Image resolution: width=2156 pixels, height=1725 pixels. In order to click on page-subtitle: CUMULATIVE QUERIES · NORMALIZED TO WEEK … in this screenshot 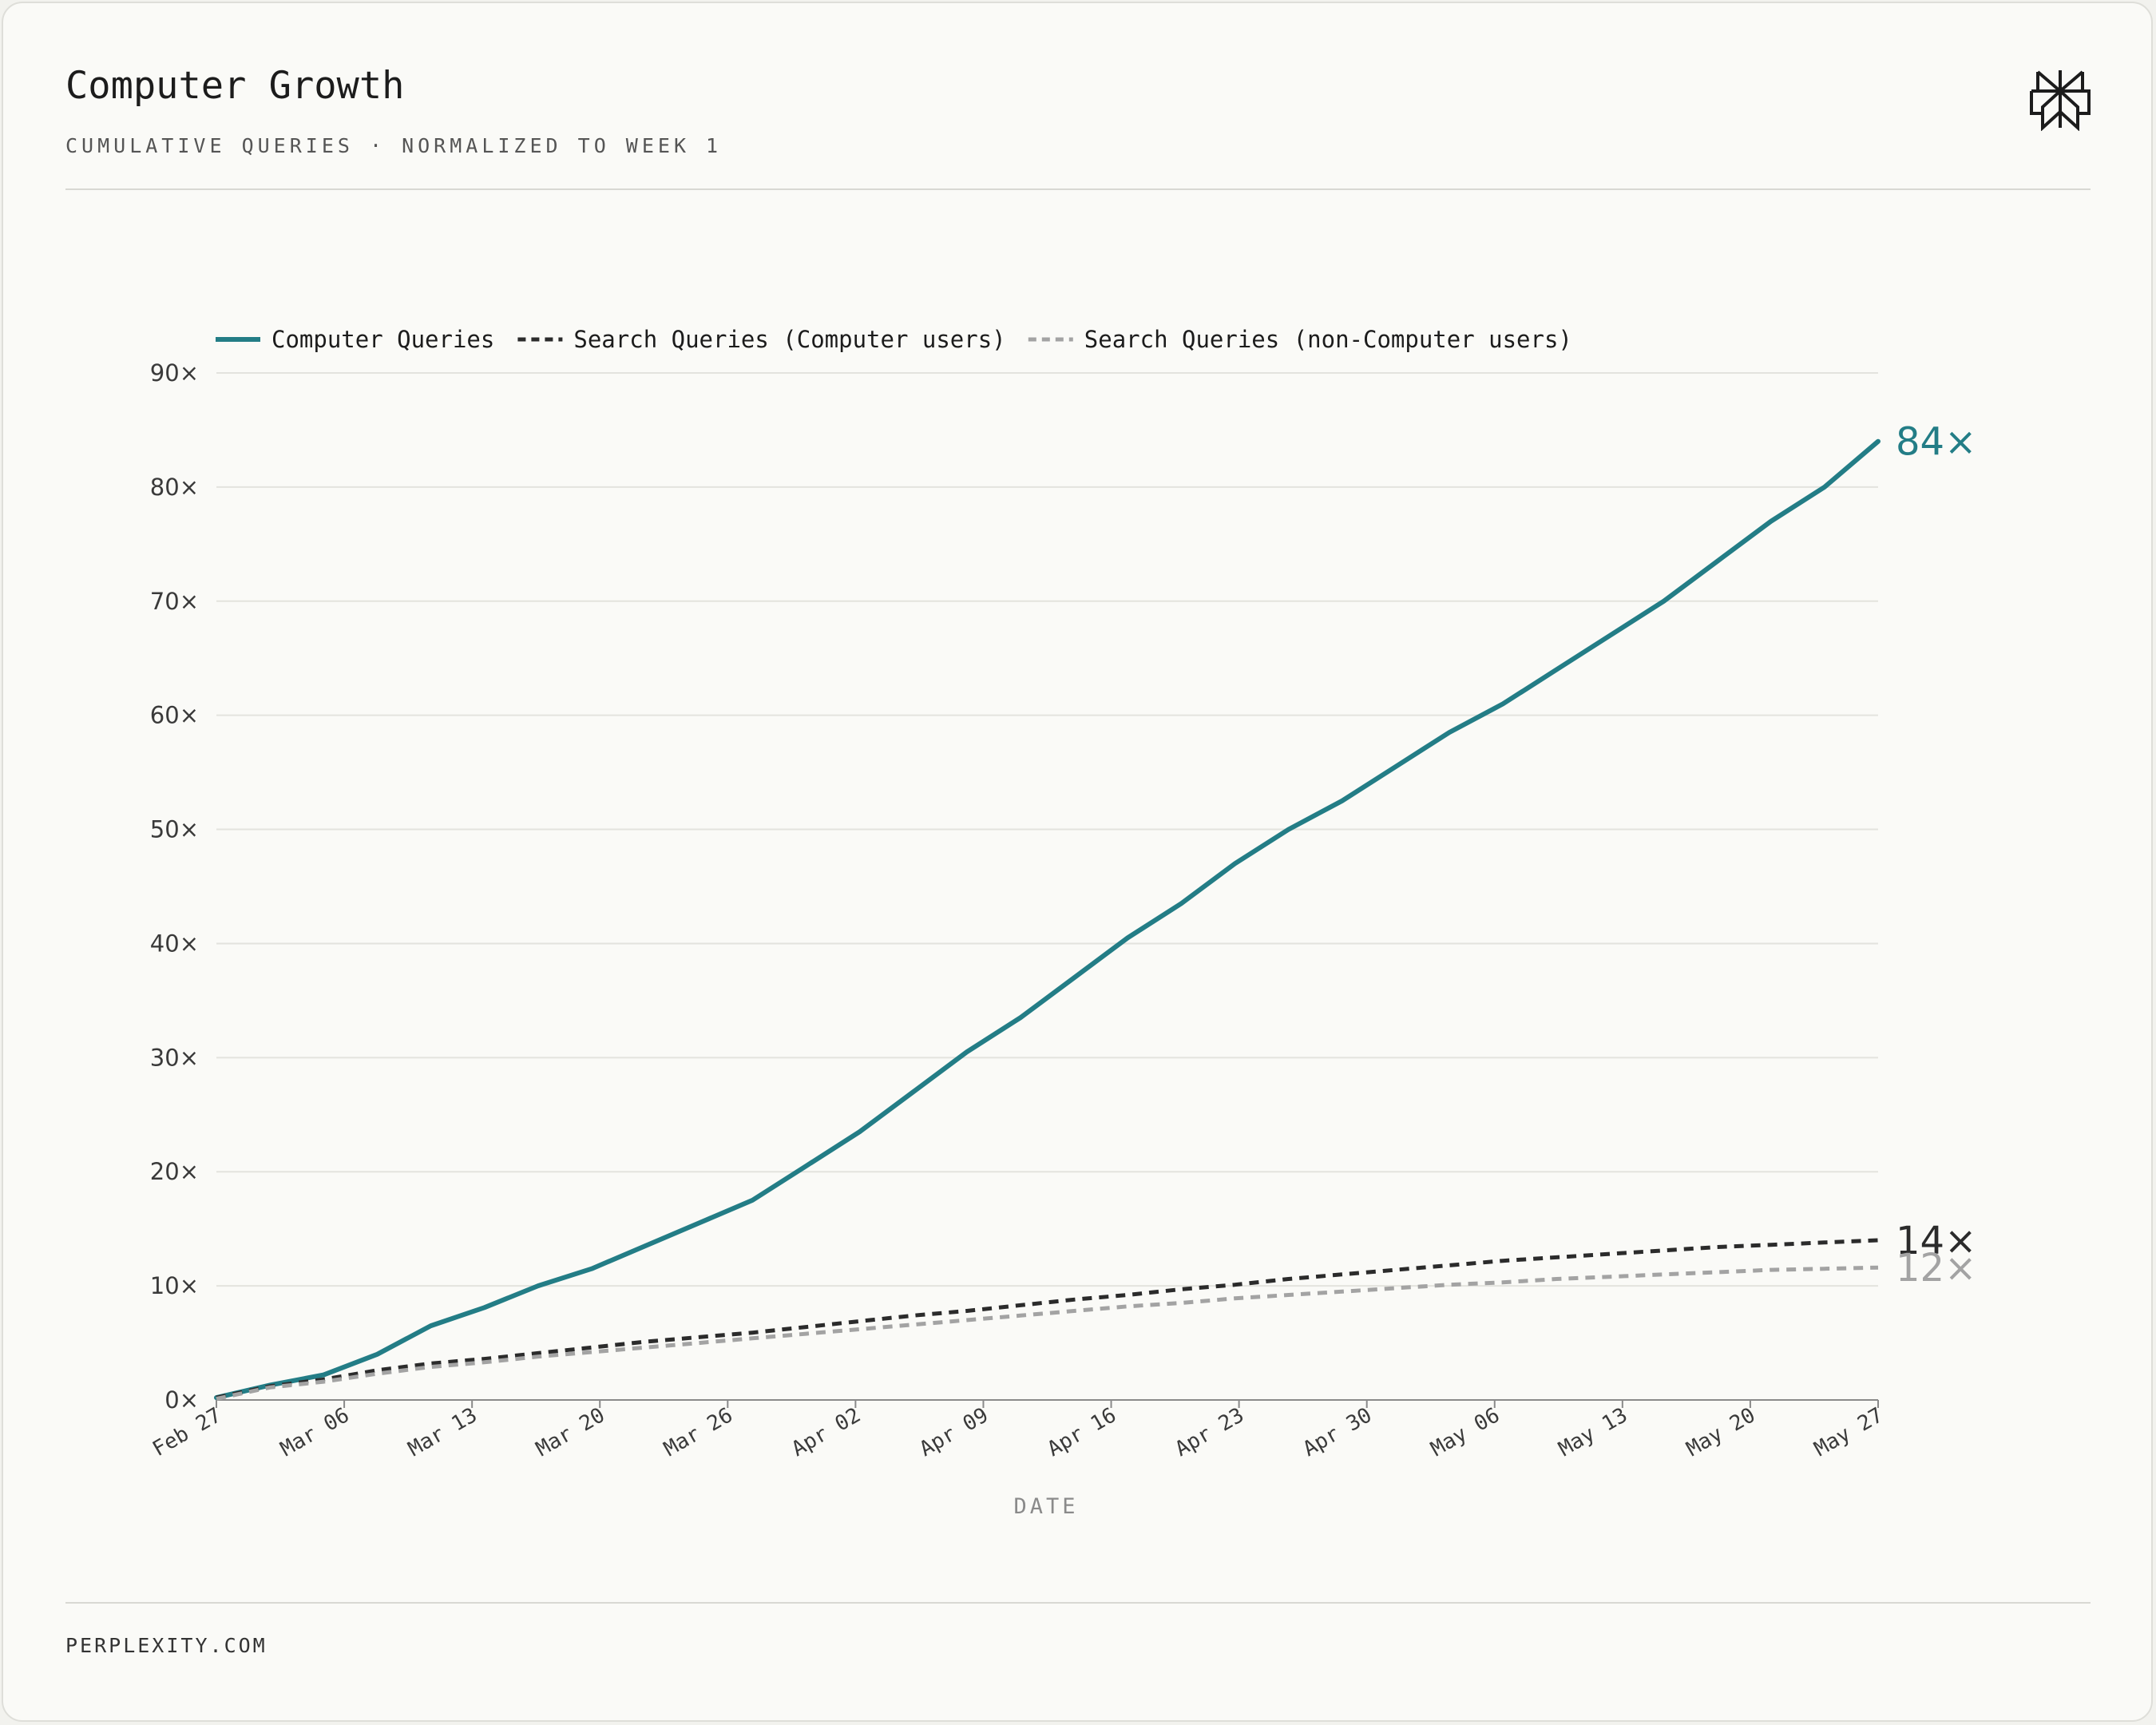, I will do `click(394, 146)`.